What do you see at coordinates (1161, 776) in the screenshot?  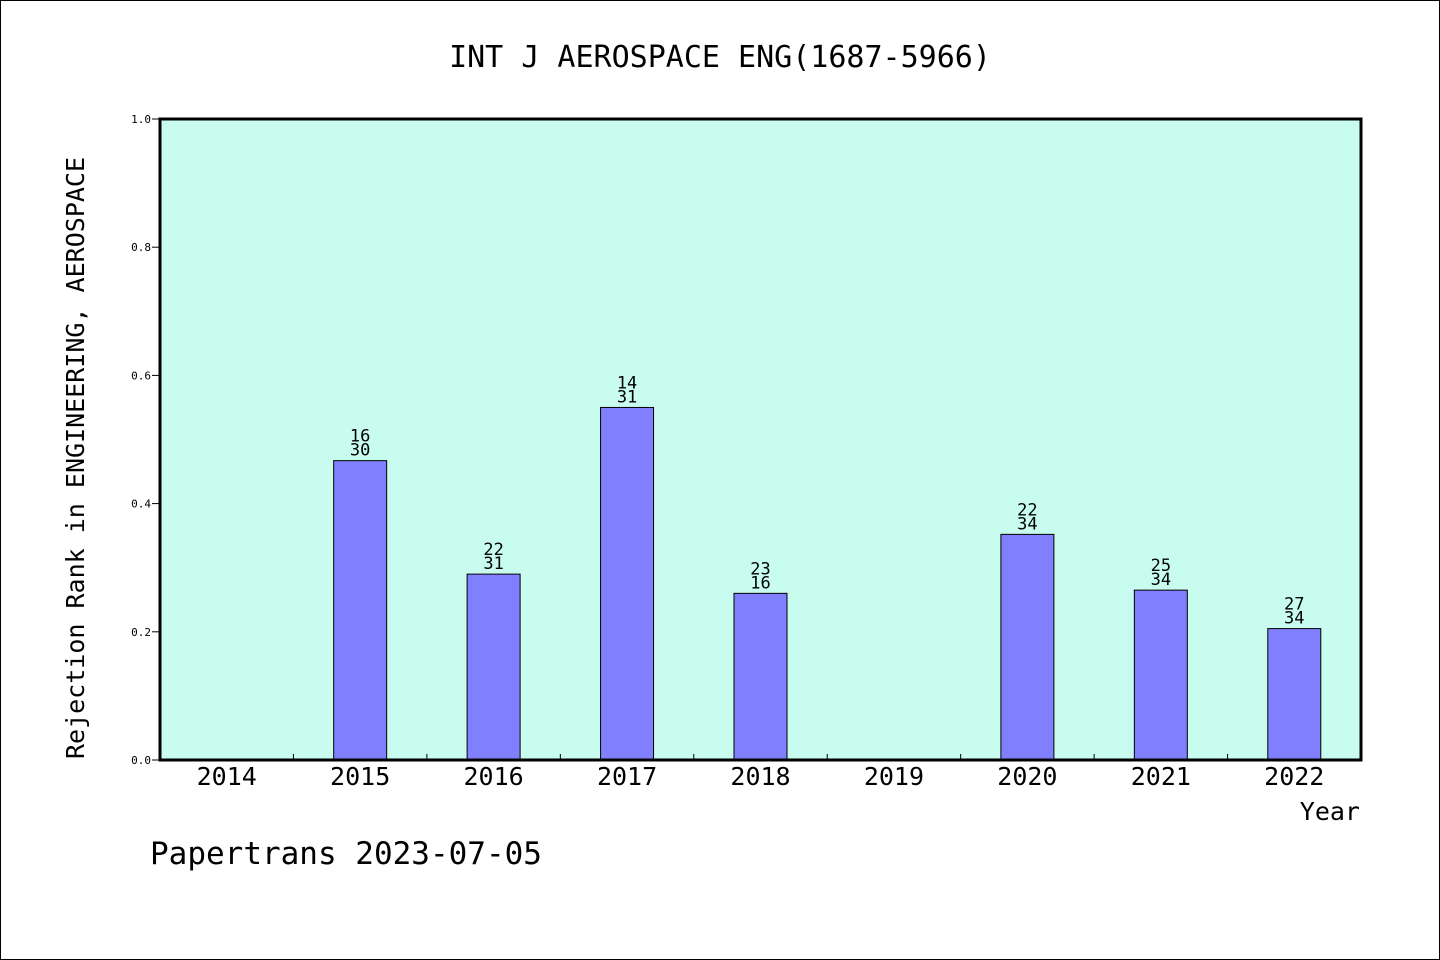 I see `x-tick-label: 2021` at bounding box center [1161, 776].